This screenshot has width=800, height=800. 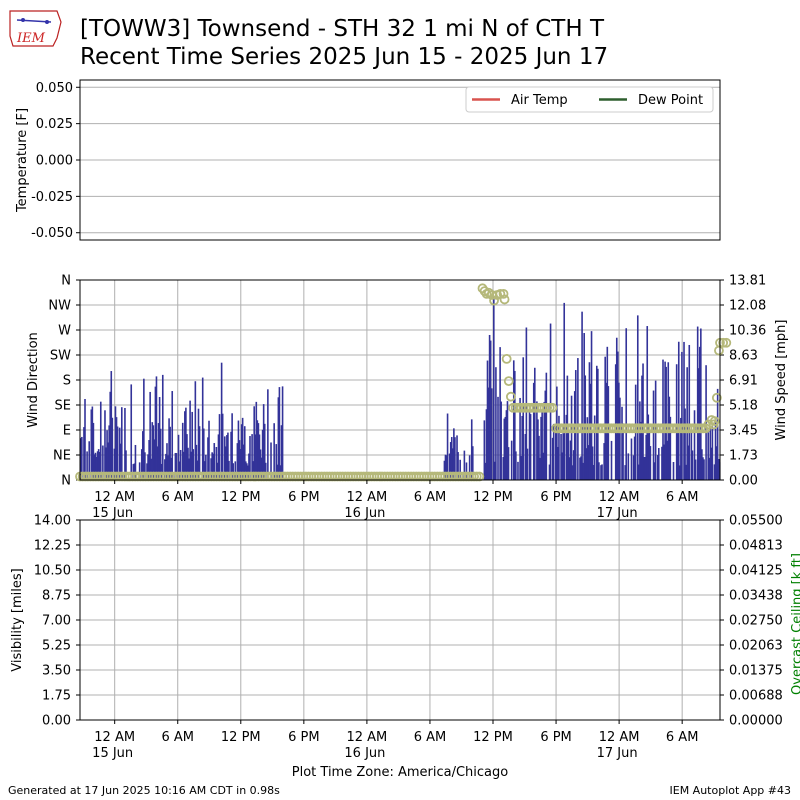 I want to click on direction-tick-label: N, so click(x=66, y=481).